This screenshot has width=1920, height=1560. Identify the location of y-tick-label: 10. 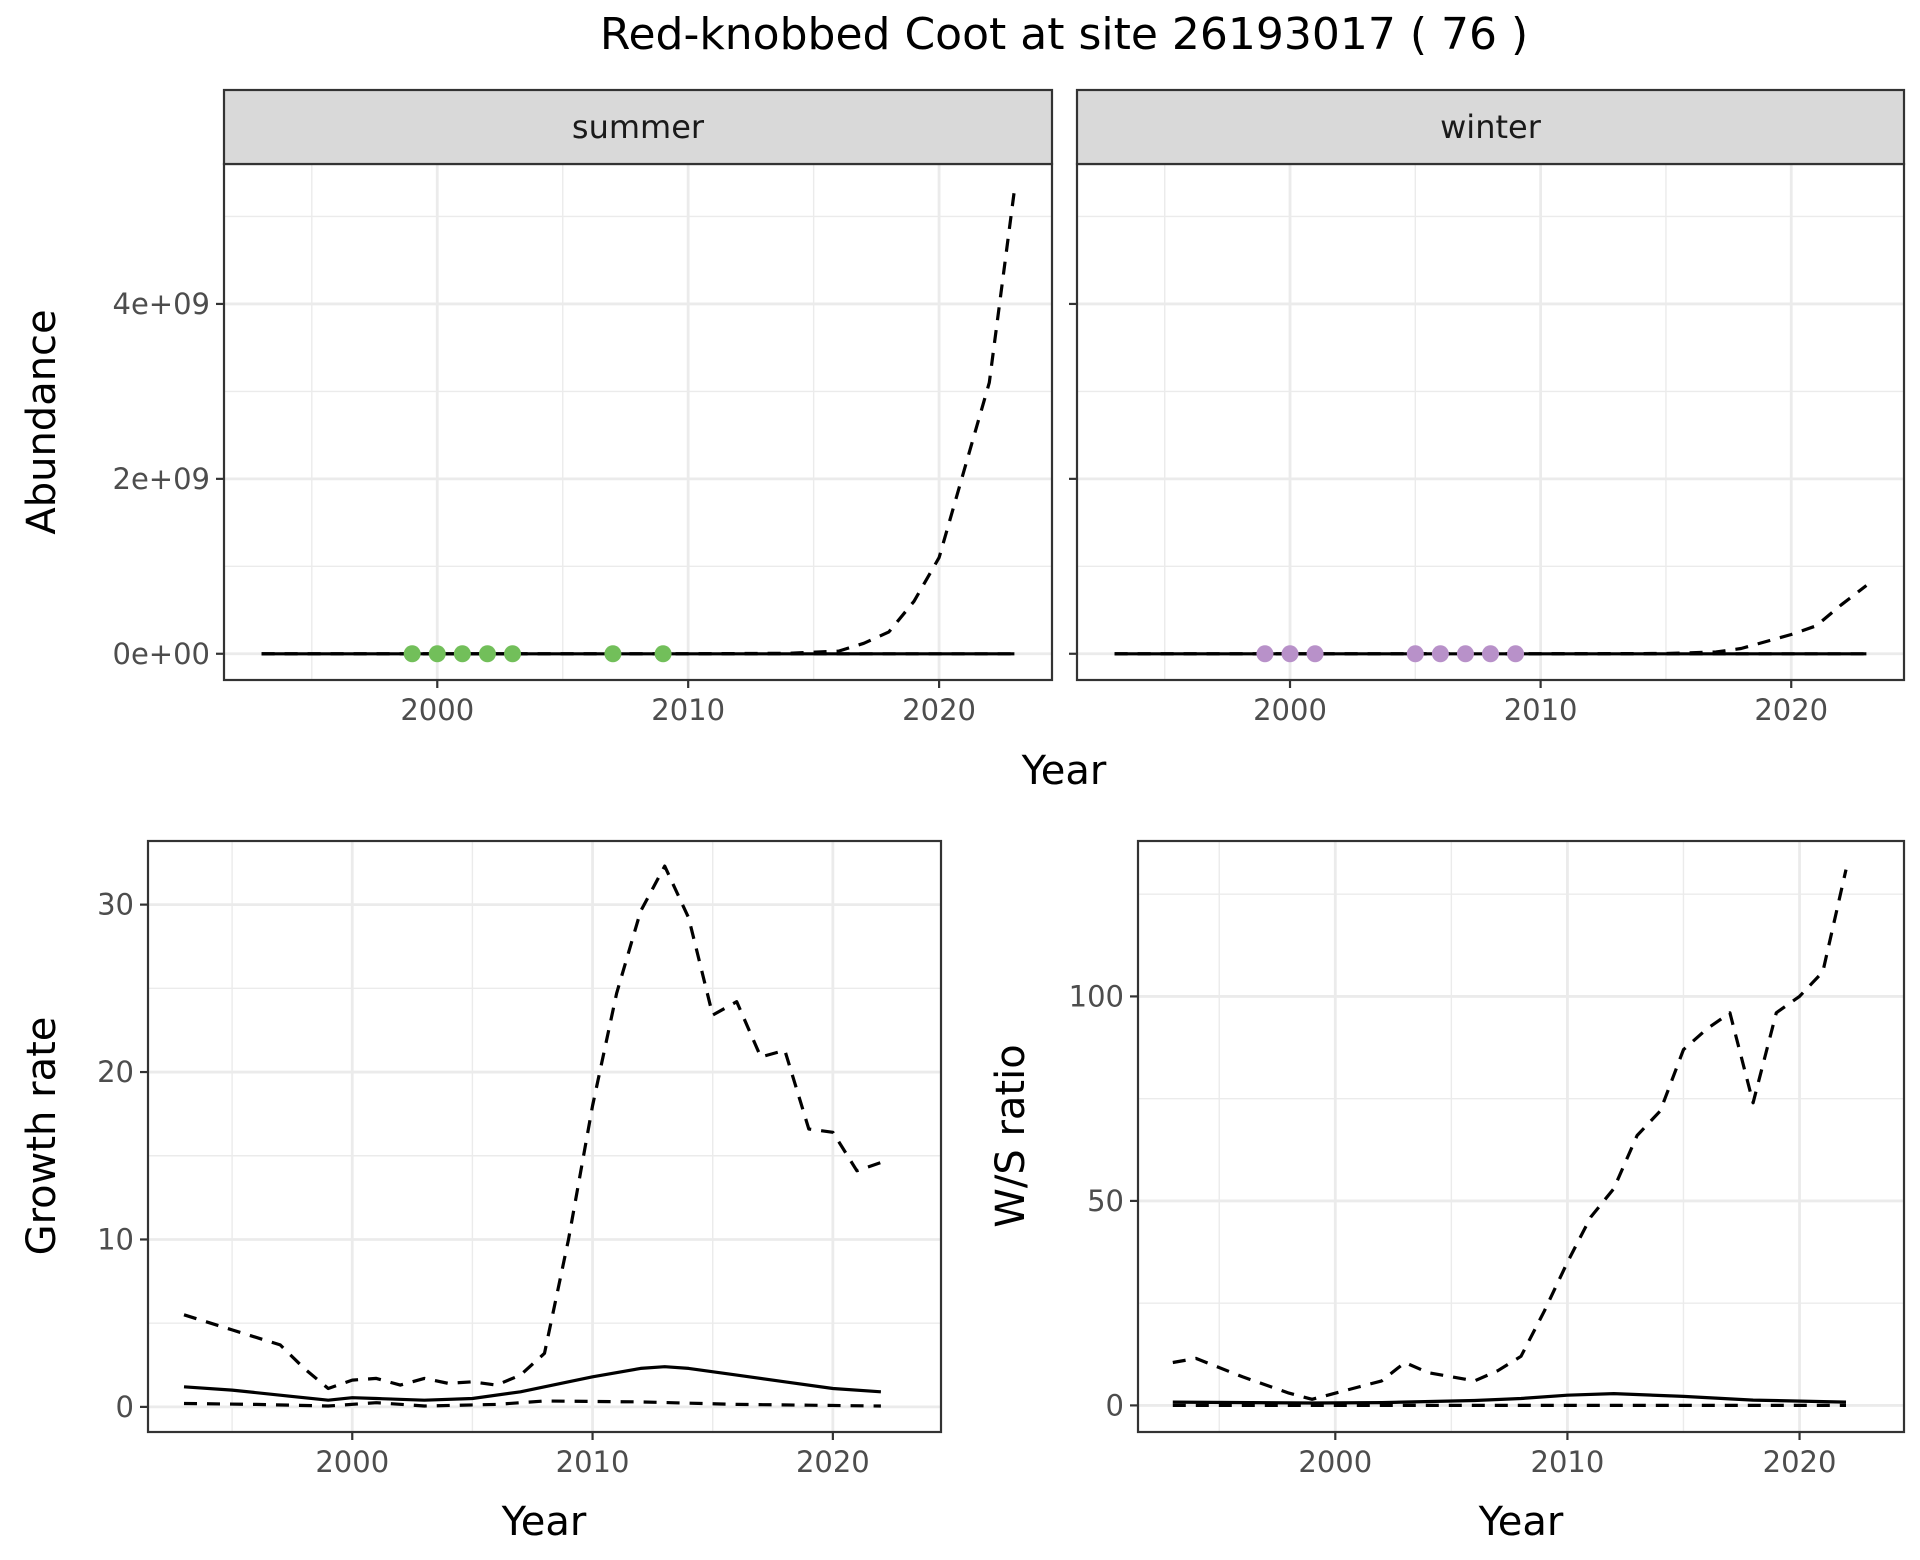
(115, 1239).